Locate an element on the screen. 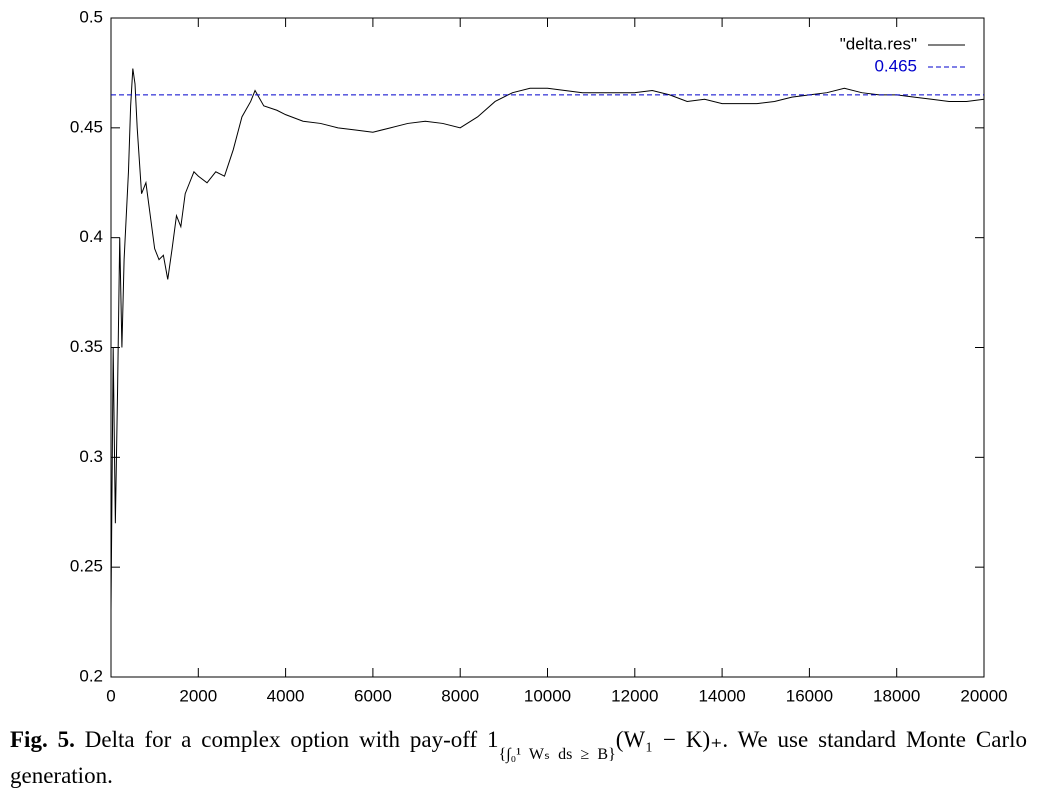 This screenshot has width=1037, height=795. x-tick-label: 18000 is located at coordinates (896, 695).